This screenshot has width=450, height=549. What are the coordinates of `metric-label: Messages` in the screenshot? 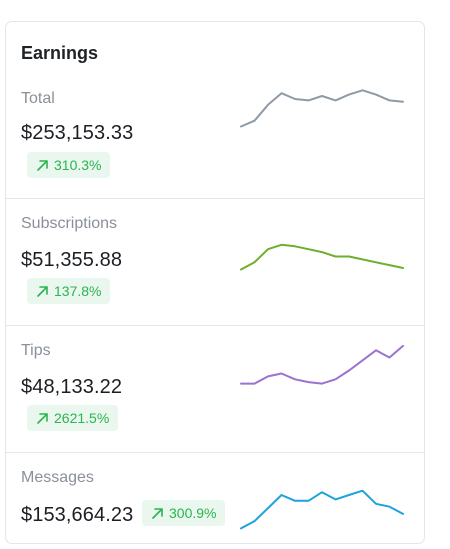 It's located at (57, 477).